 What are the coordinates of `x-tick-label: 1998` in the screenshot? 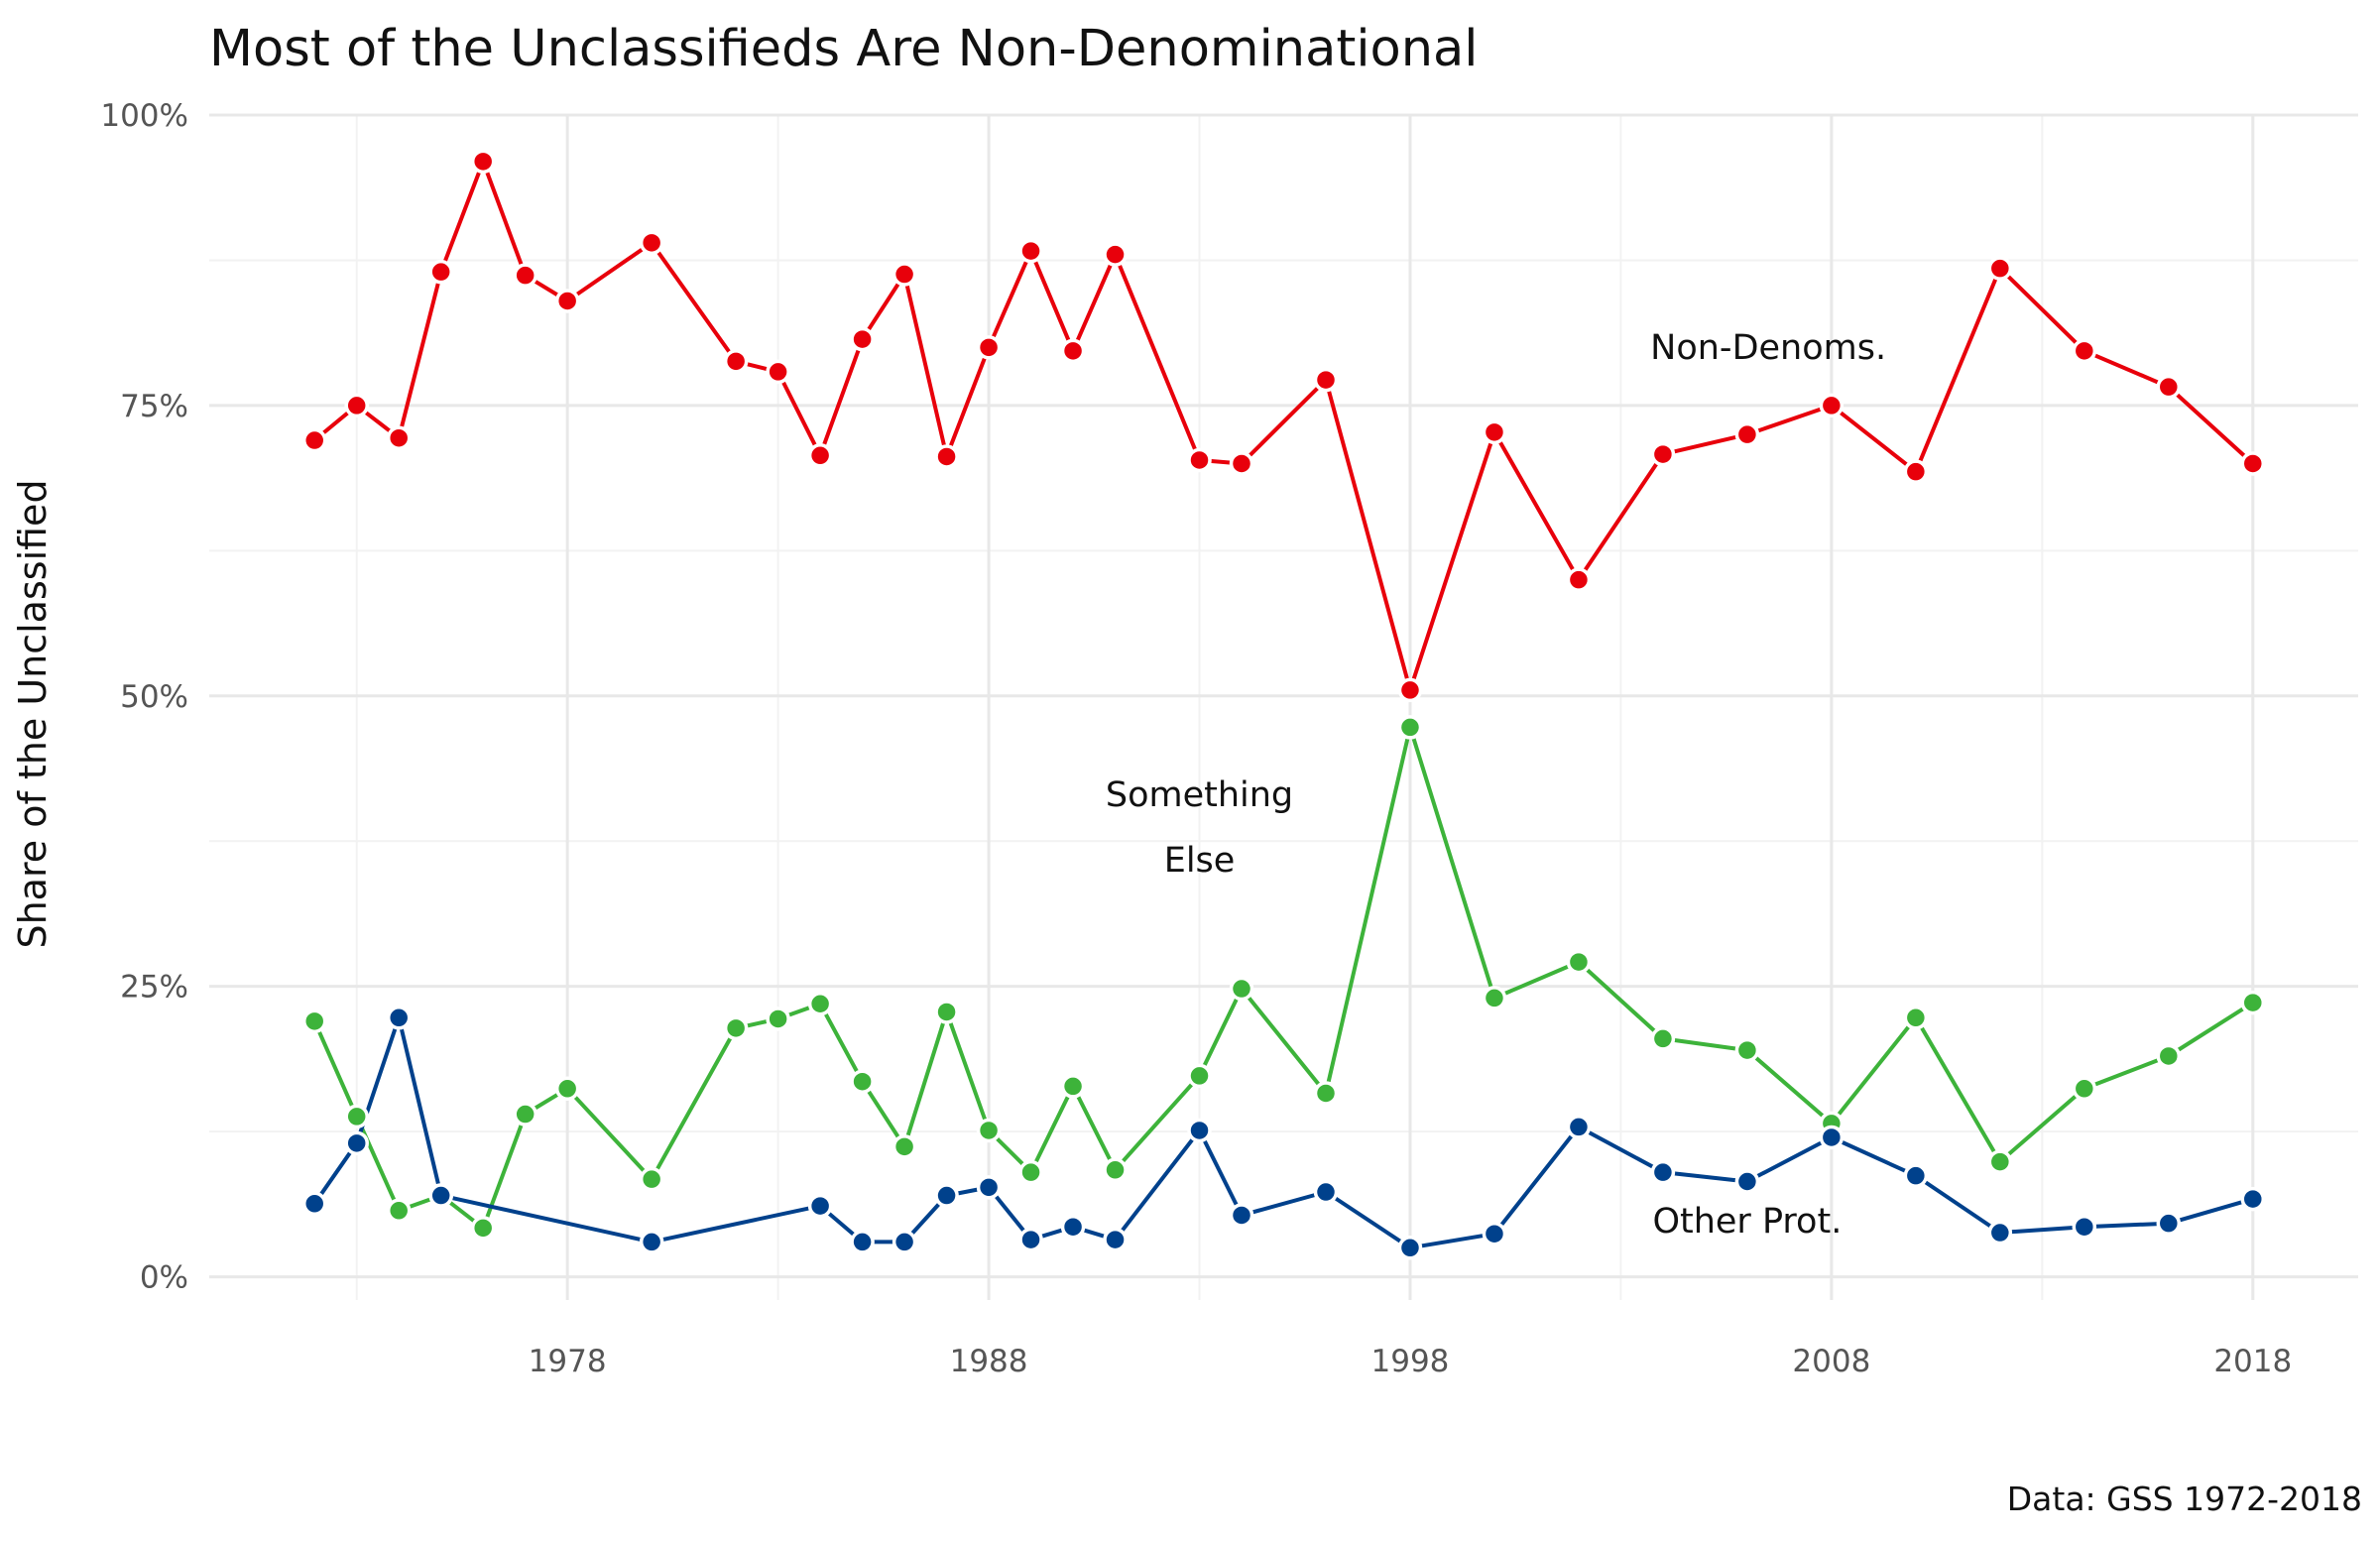 It's located at (1410, 1361).